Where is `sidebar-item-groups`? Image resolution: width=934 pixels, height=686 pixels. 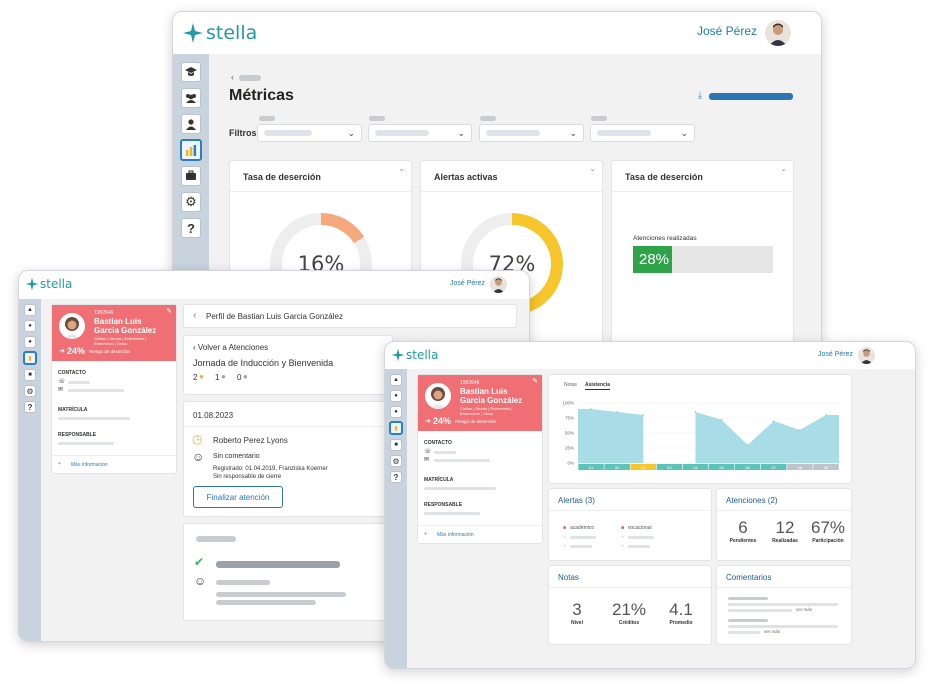
sidebar-item-groups is located at coordinates (191, 98).